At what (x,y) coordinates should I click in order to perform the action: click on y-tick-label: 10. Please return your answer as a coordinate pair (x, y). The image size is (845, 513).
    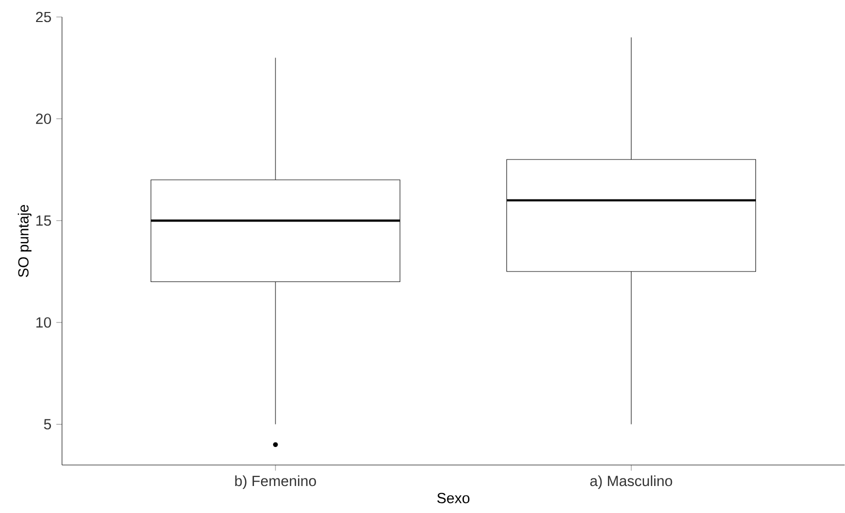
    Looking at the image, I should click on (44, 322).